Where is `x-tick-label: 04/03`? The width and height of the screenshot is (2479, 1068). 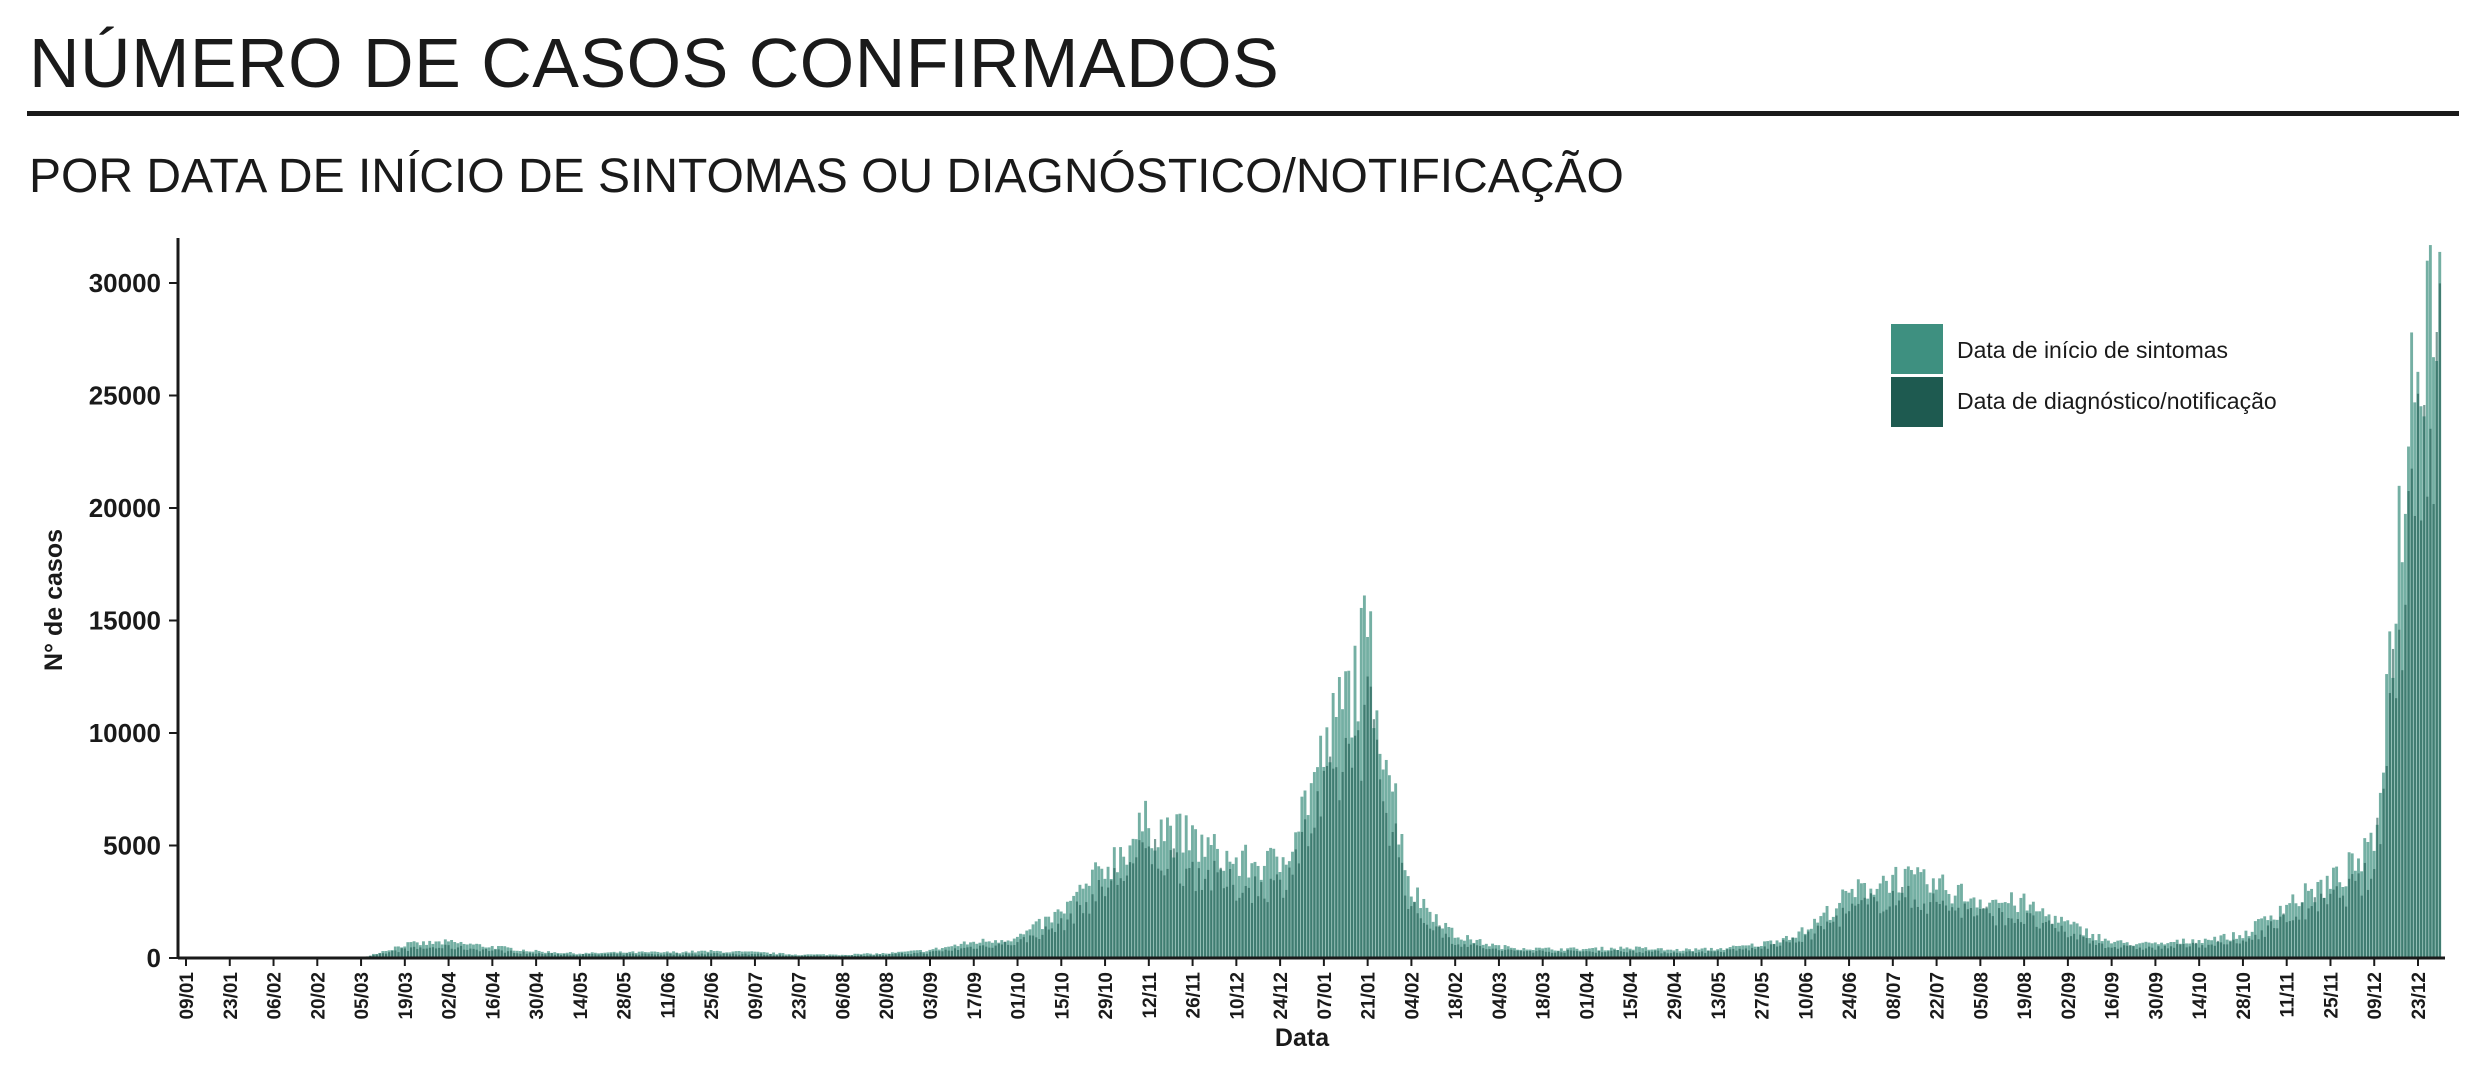 x-tick-label: 04/03 is located at coordinates (1500, 996).